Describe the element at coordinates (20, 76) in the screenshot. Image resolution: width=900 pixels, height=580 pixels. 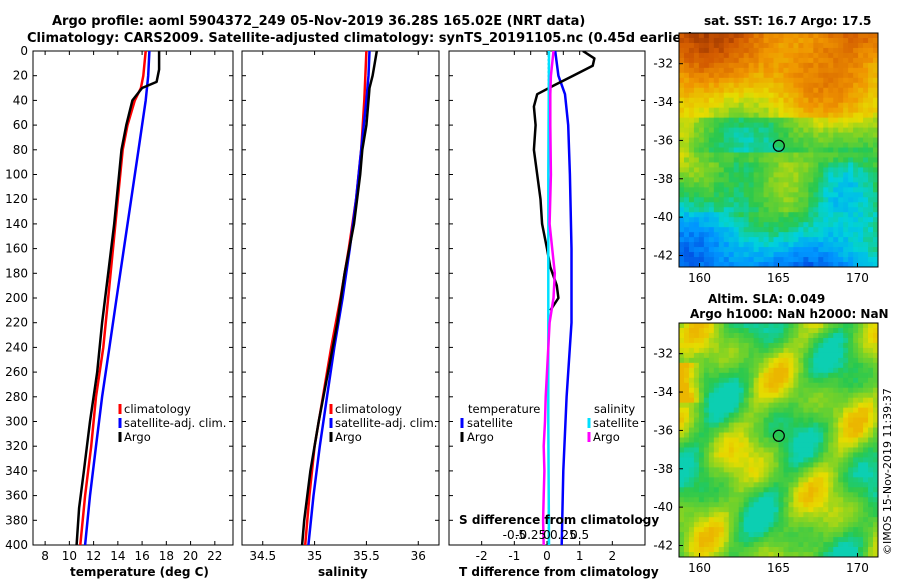
I see `depth-tick-label: 20` at that location.